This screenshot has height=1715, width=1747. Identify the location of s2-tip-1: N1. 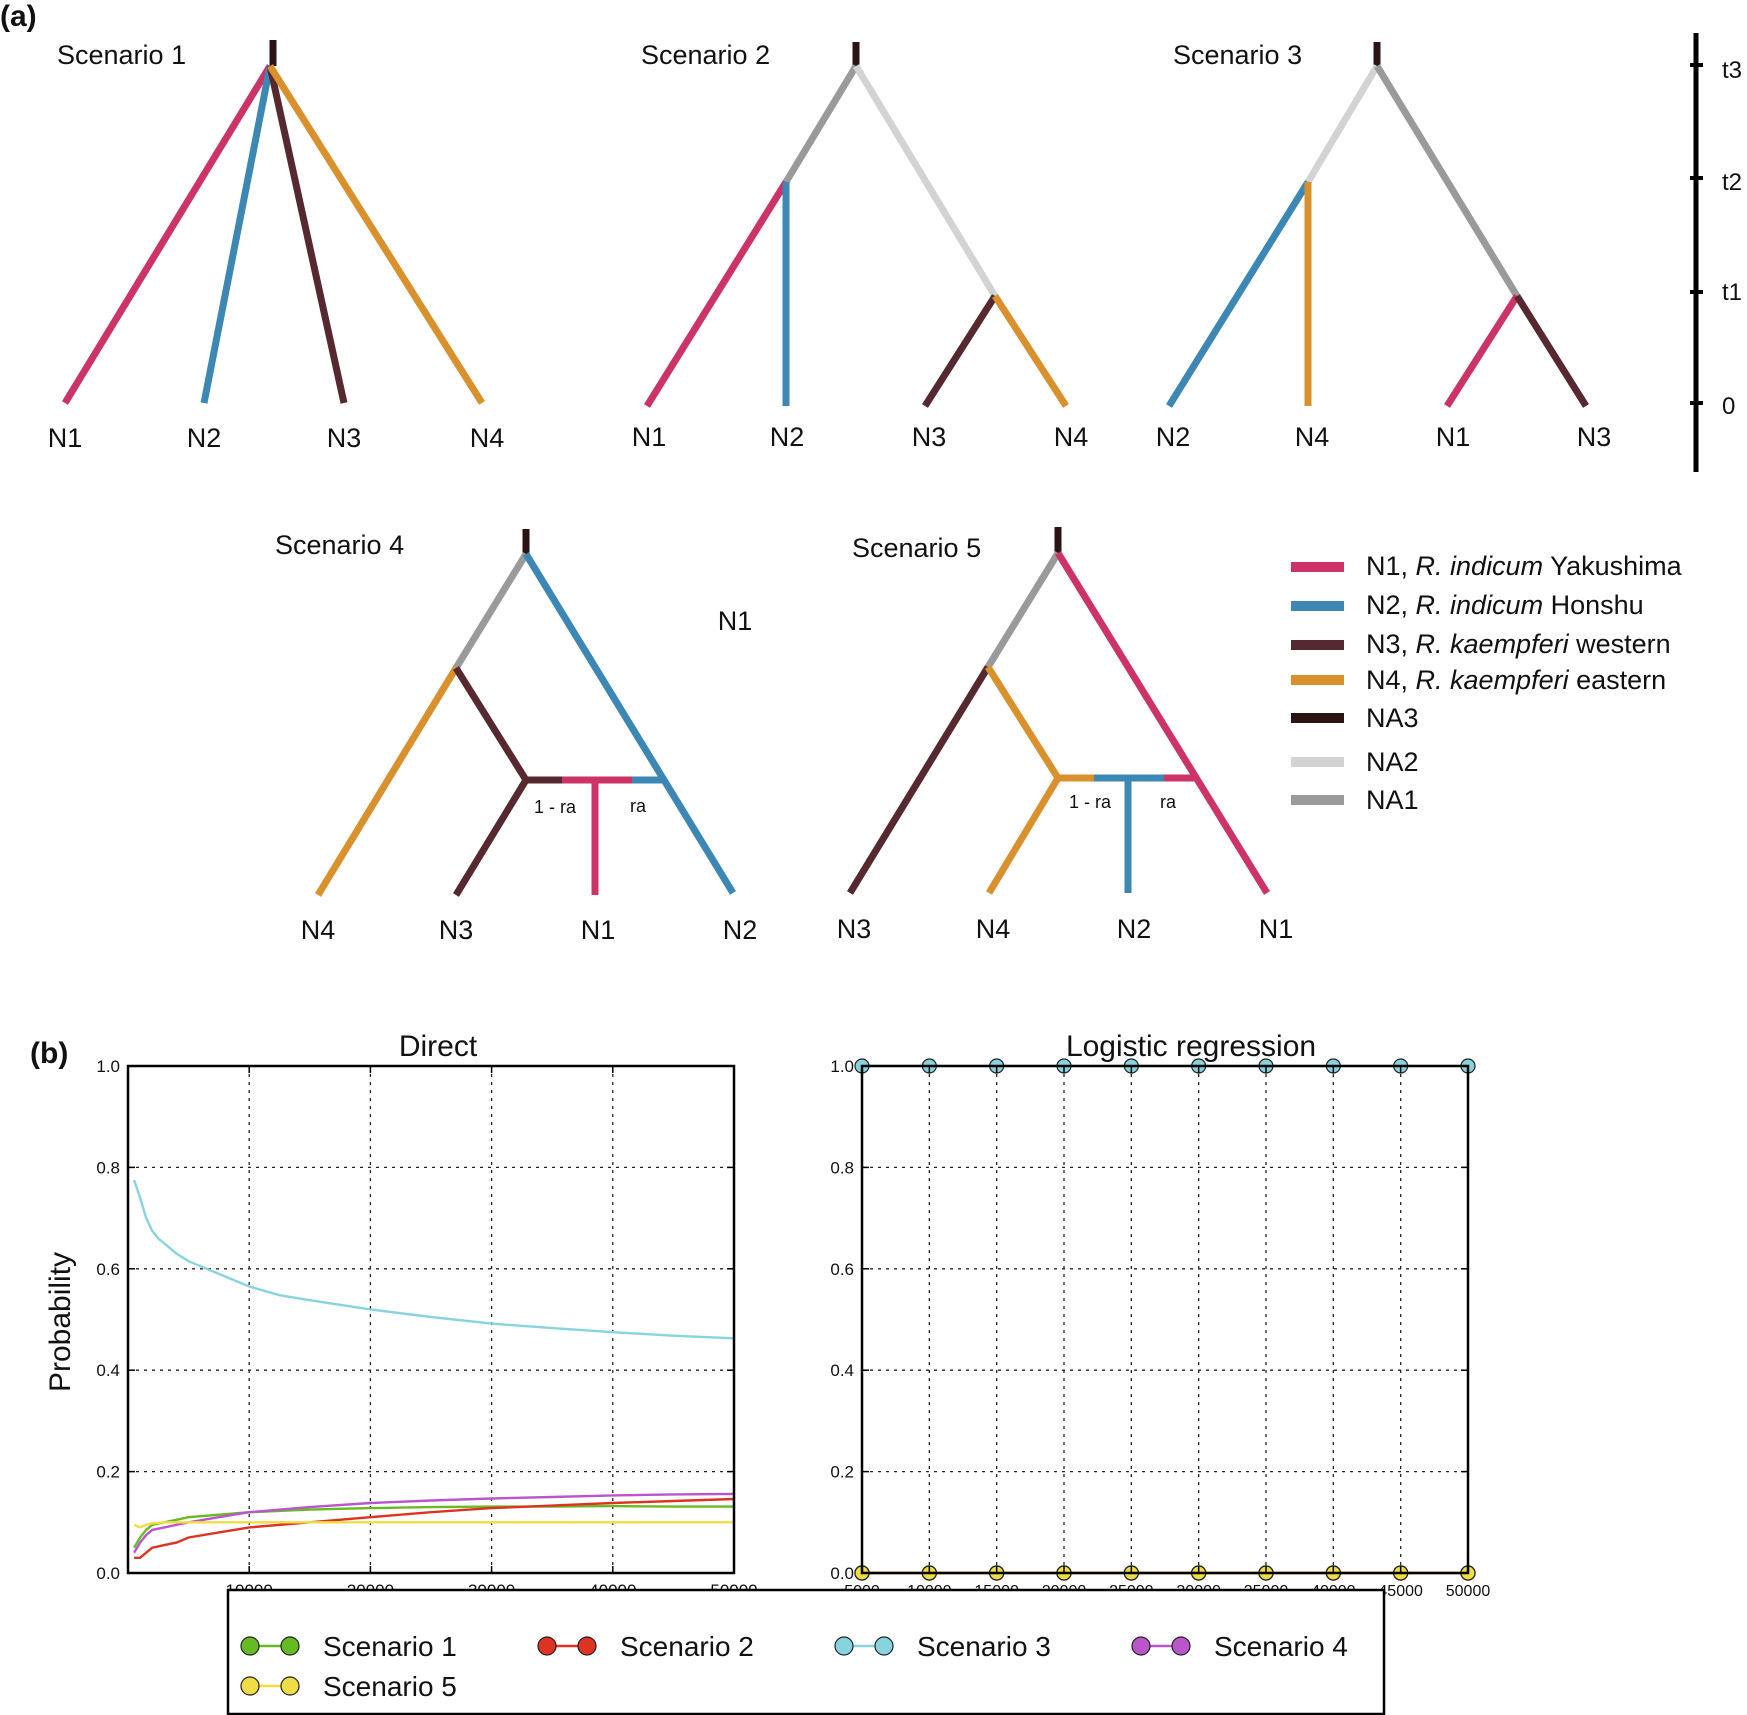
(649, 437).